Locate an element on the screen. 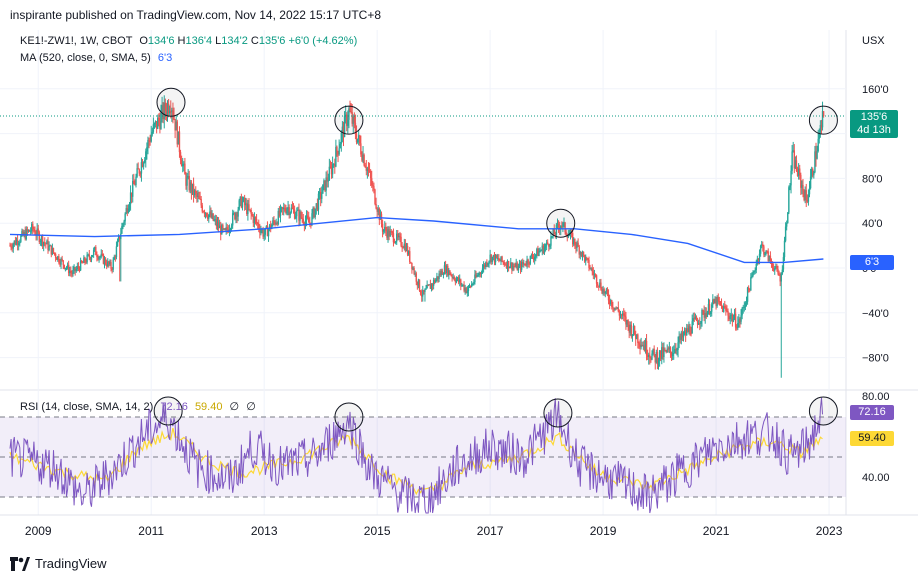 The height and width of the screenshot is (581, 918). rsi-label: RSI (14, close, SMA, 14, 2) is located at coordinates (87, 407).